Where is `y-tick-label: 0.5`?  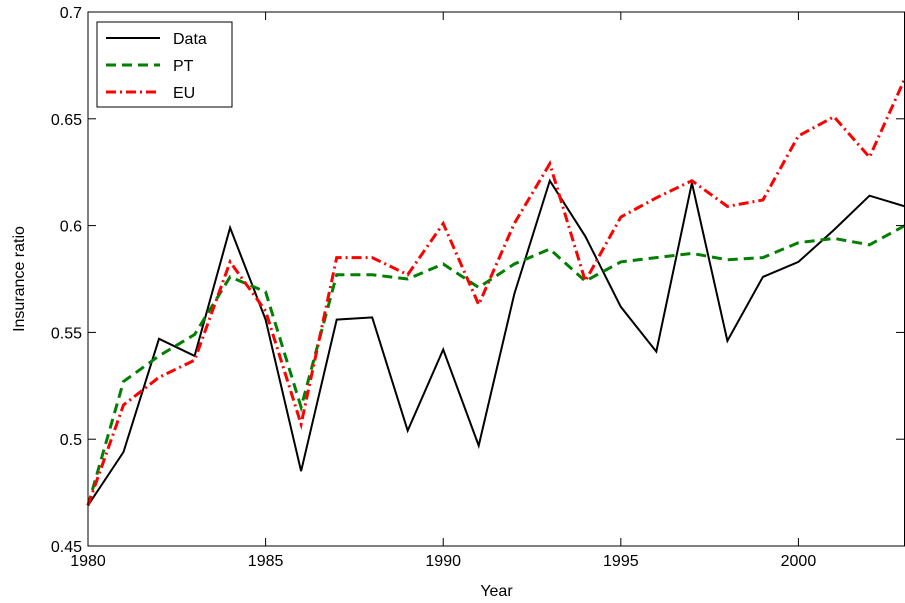 y-tick-label: 0.5 is located at coordinates (71, 440).